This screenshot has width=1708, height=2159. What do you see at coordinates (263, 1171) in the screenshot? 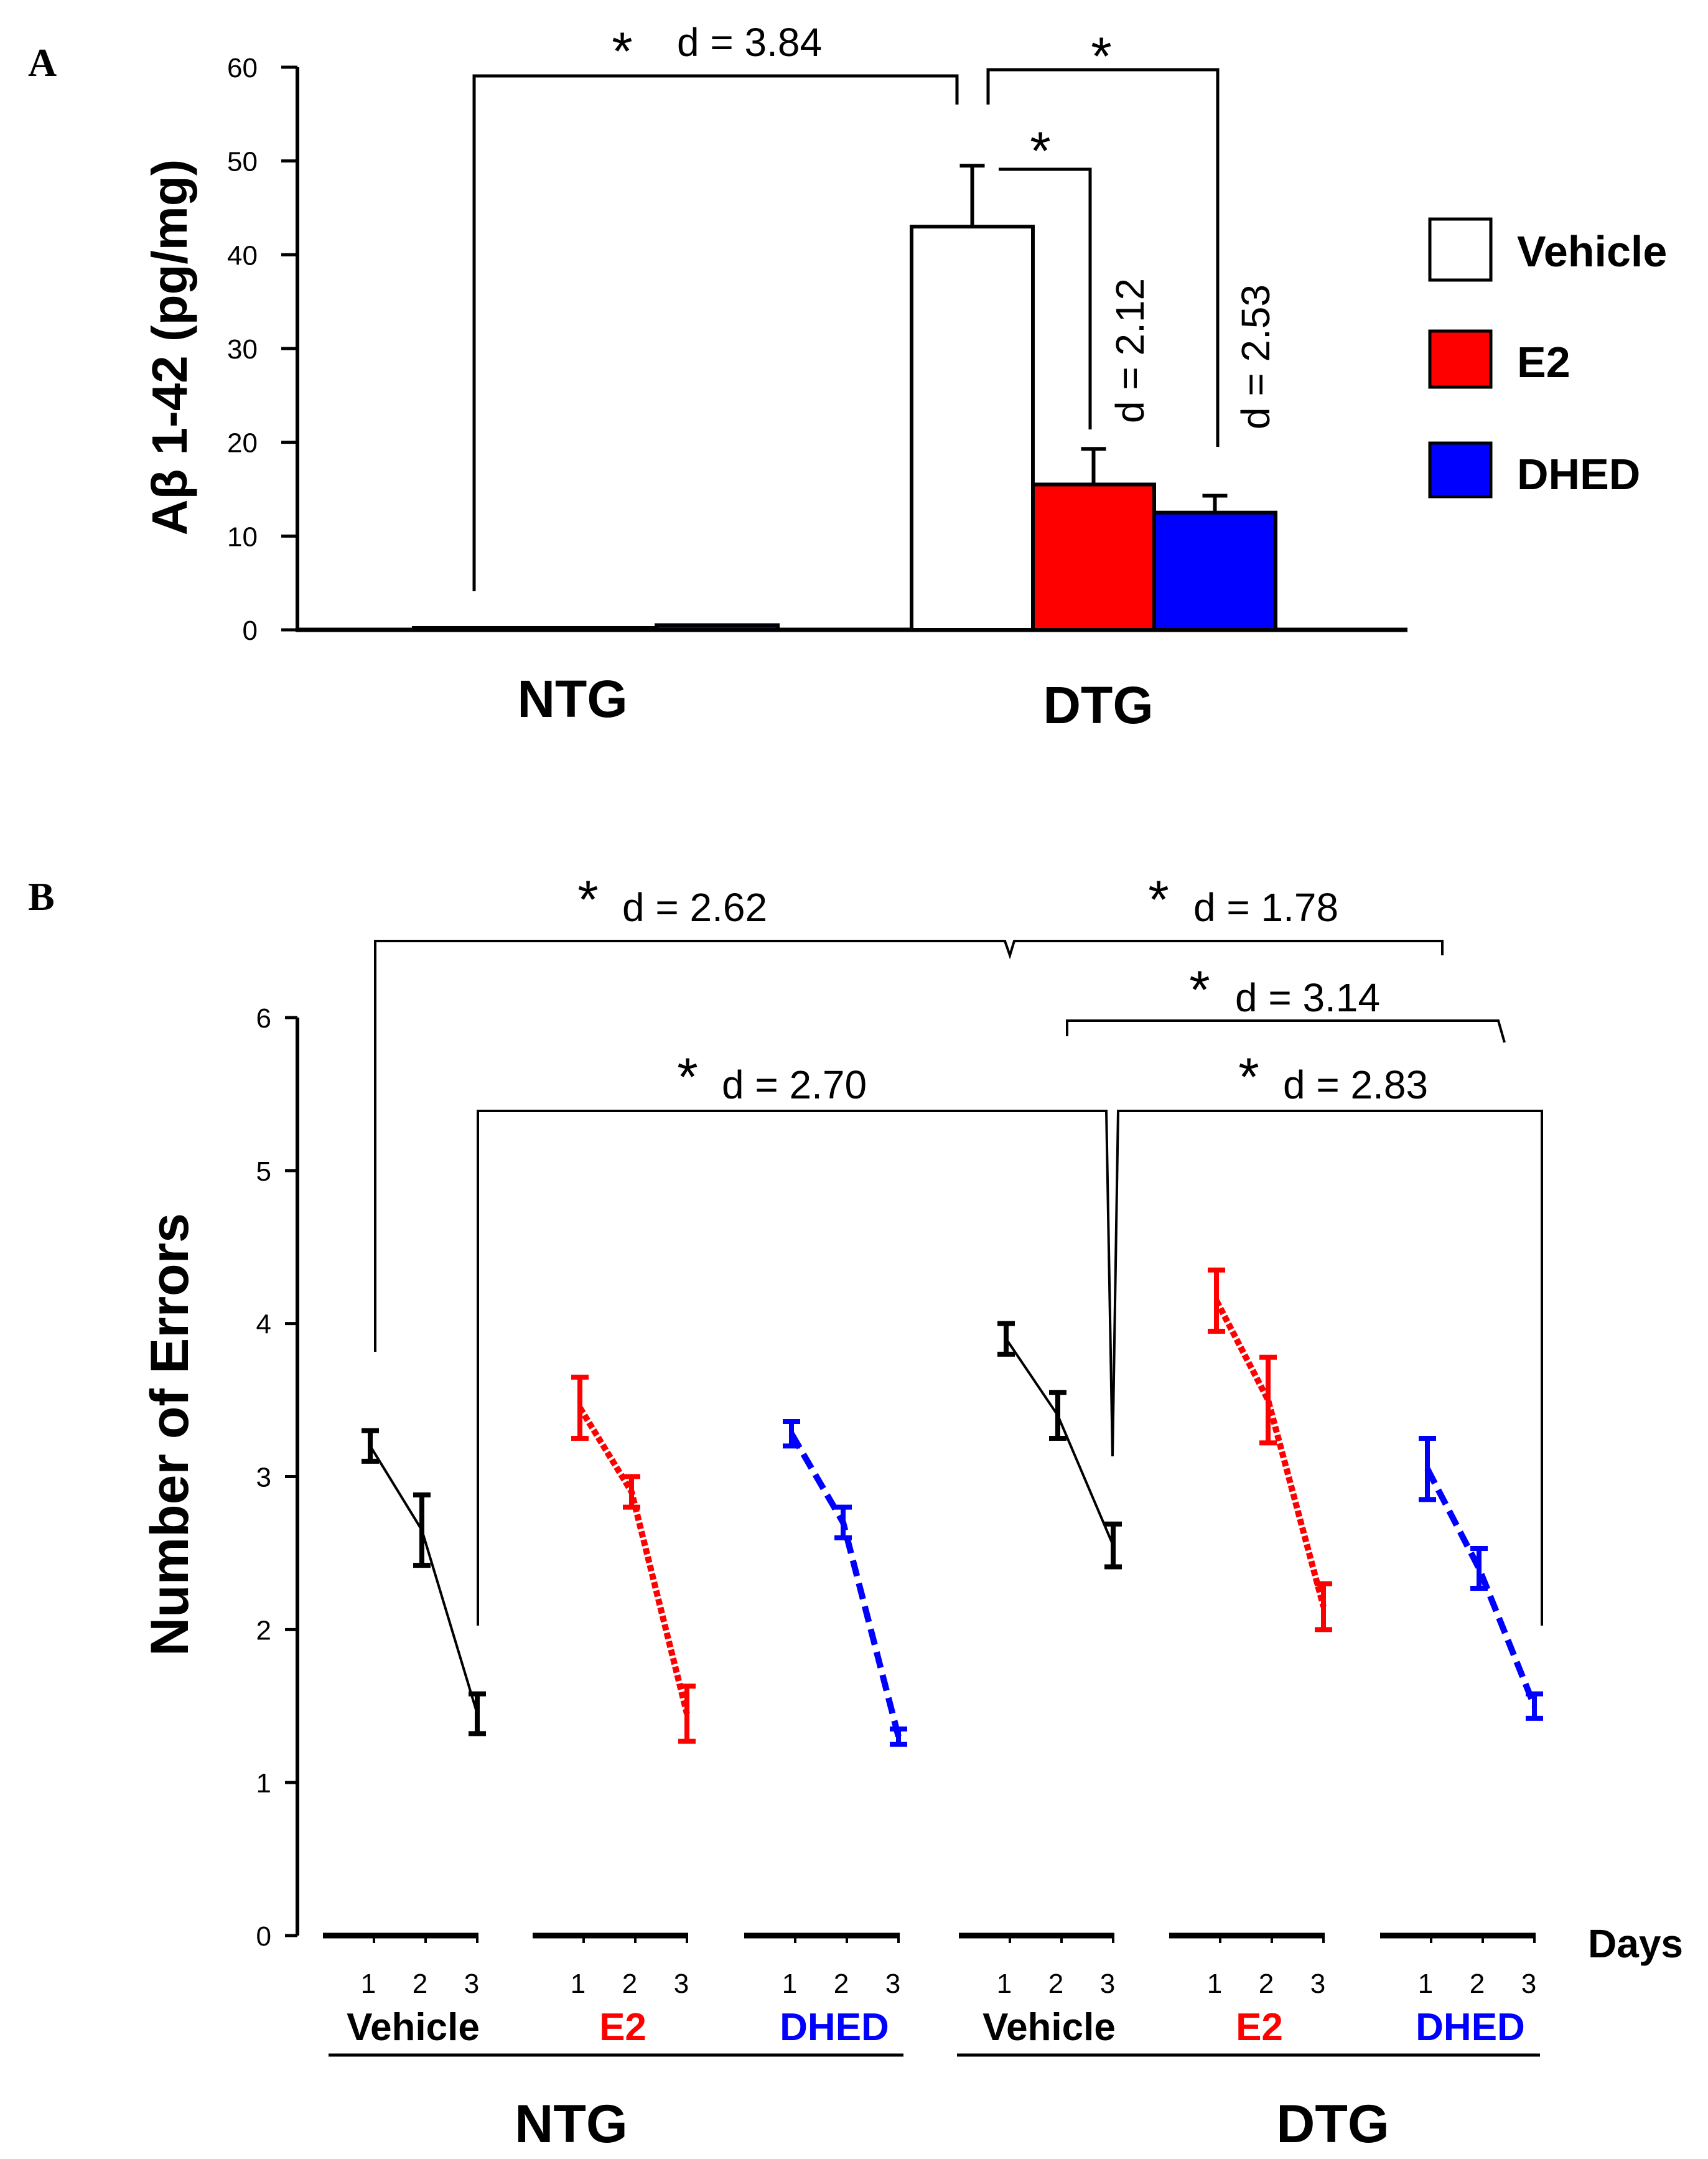
I see `panel-b-y-tick-label: 5` at bounding box center [263, 1171].